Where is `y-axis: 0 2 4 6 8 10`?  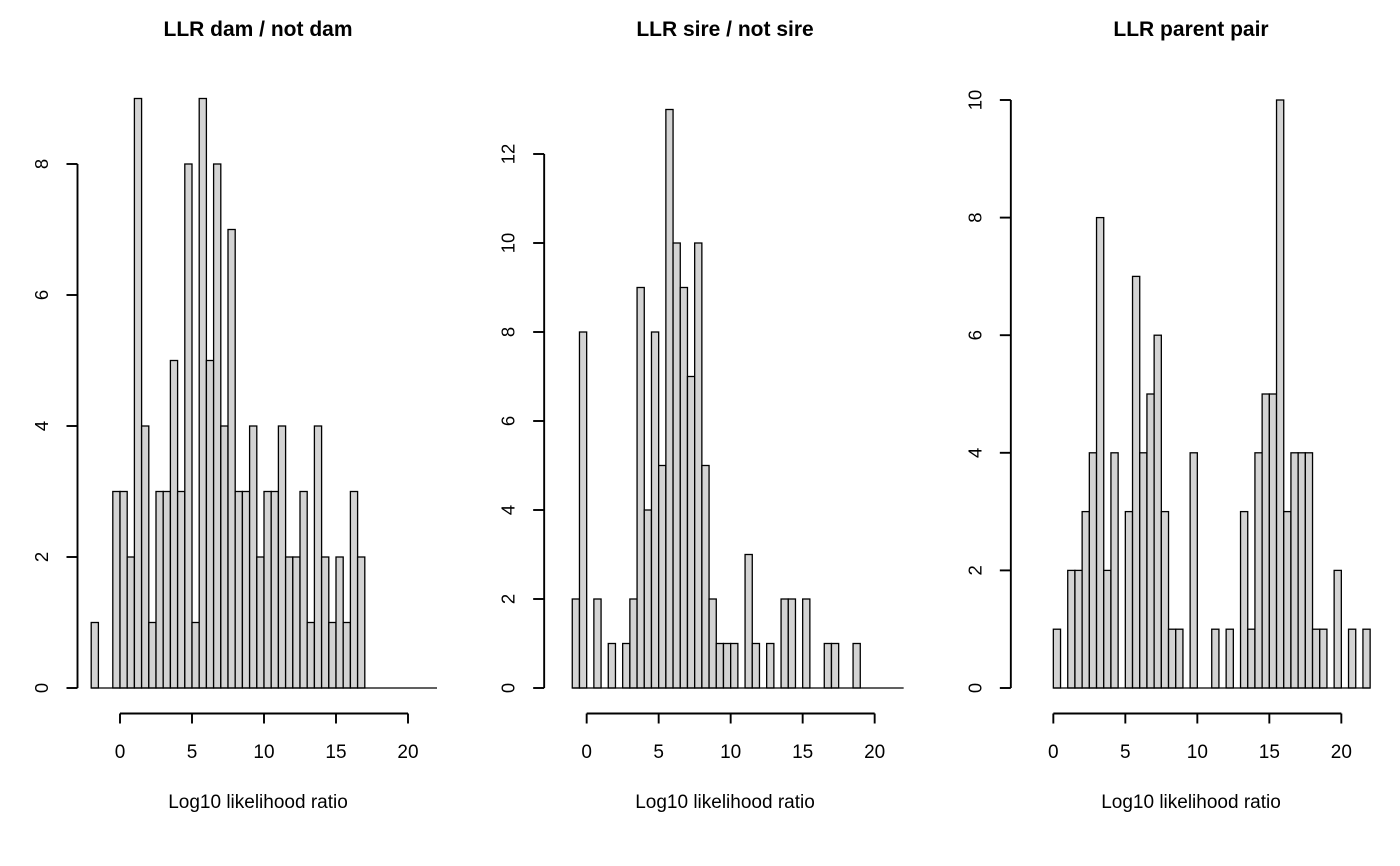 y-axis: 0 2 4 6 8 10 is located at coordinates (988, 391).